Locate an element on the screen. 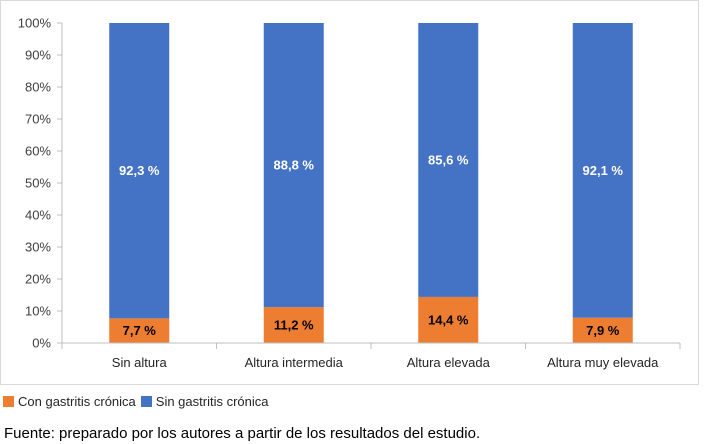  y-tick-label: 20% is located at coordinates (38, 279).